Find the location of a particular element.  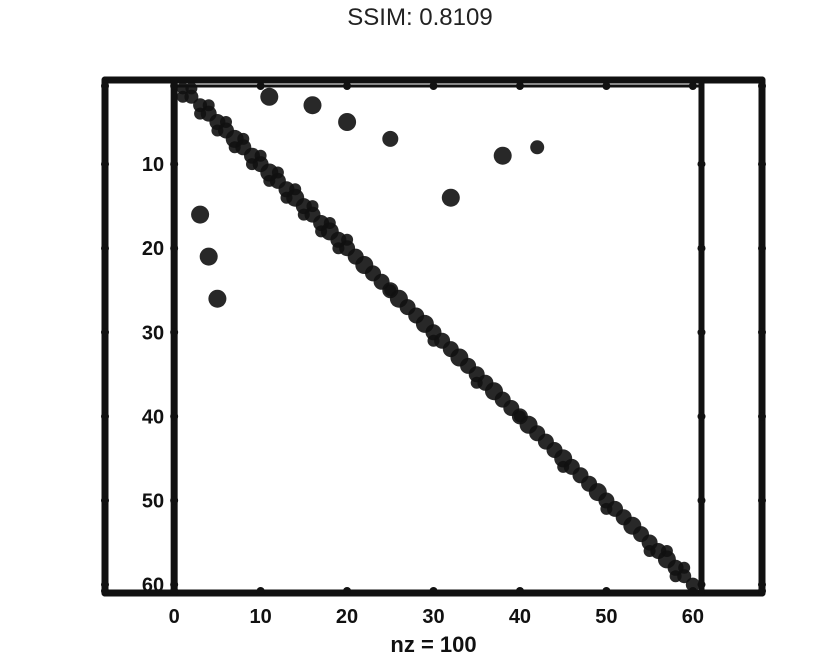

x-tick-label: 30 is located at coordinates (433, 617).